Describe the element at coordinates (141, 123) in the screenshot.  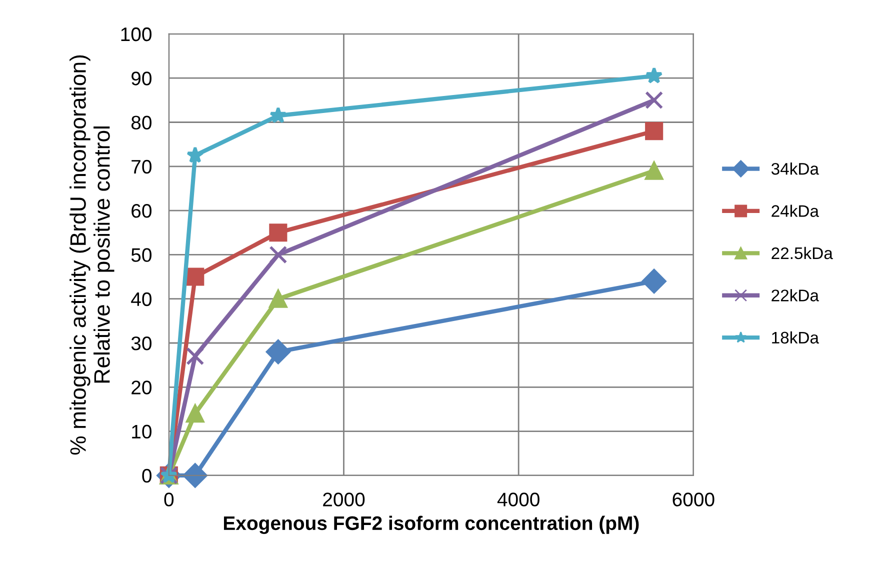
I see `y-tick-label: 80` at that location.